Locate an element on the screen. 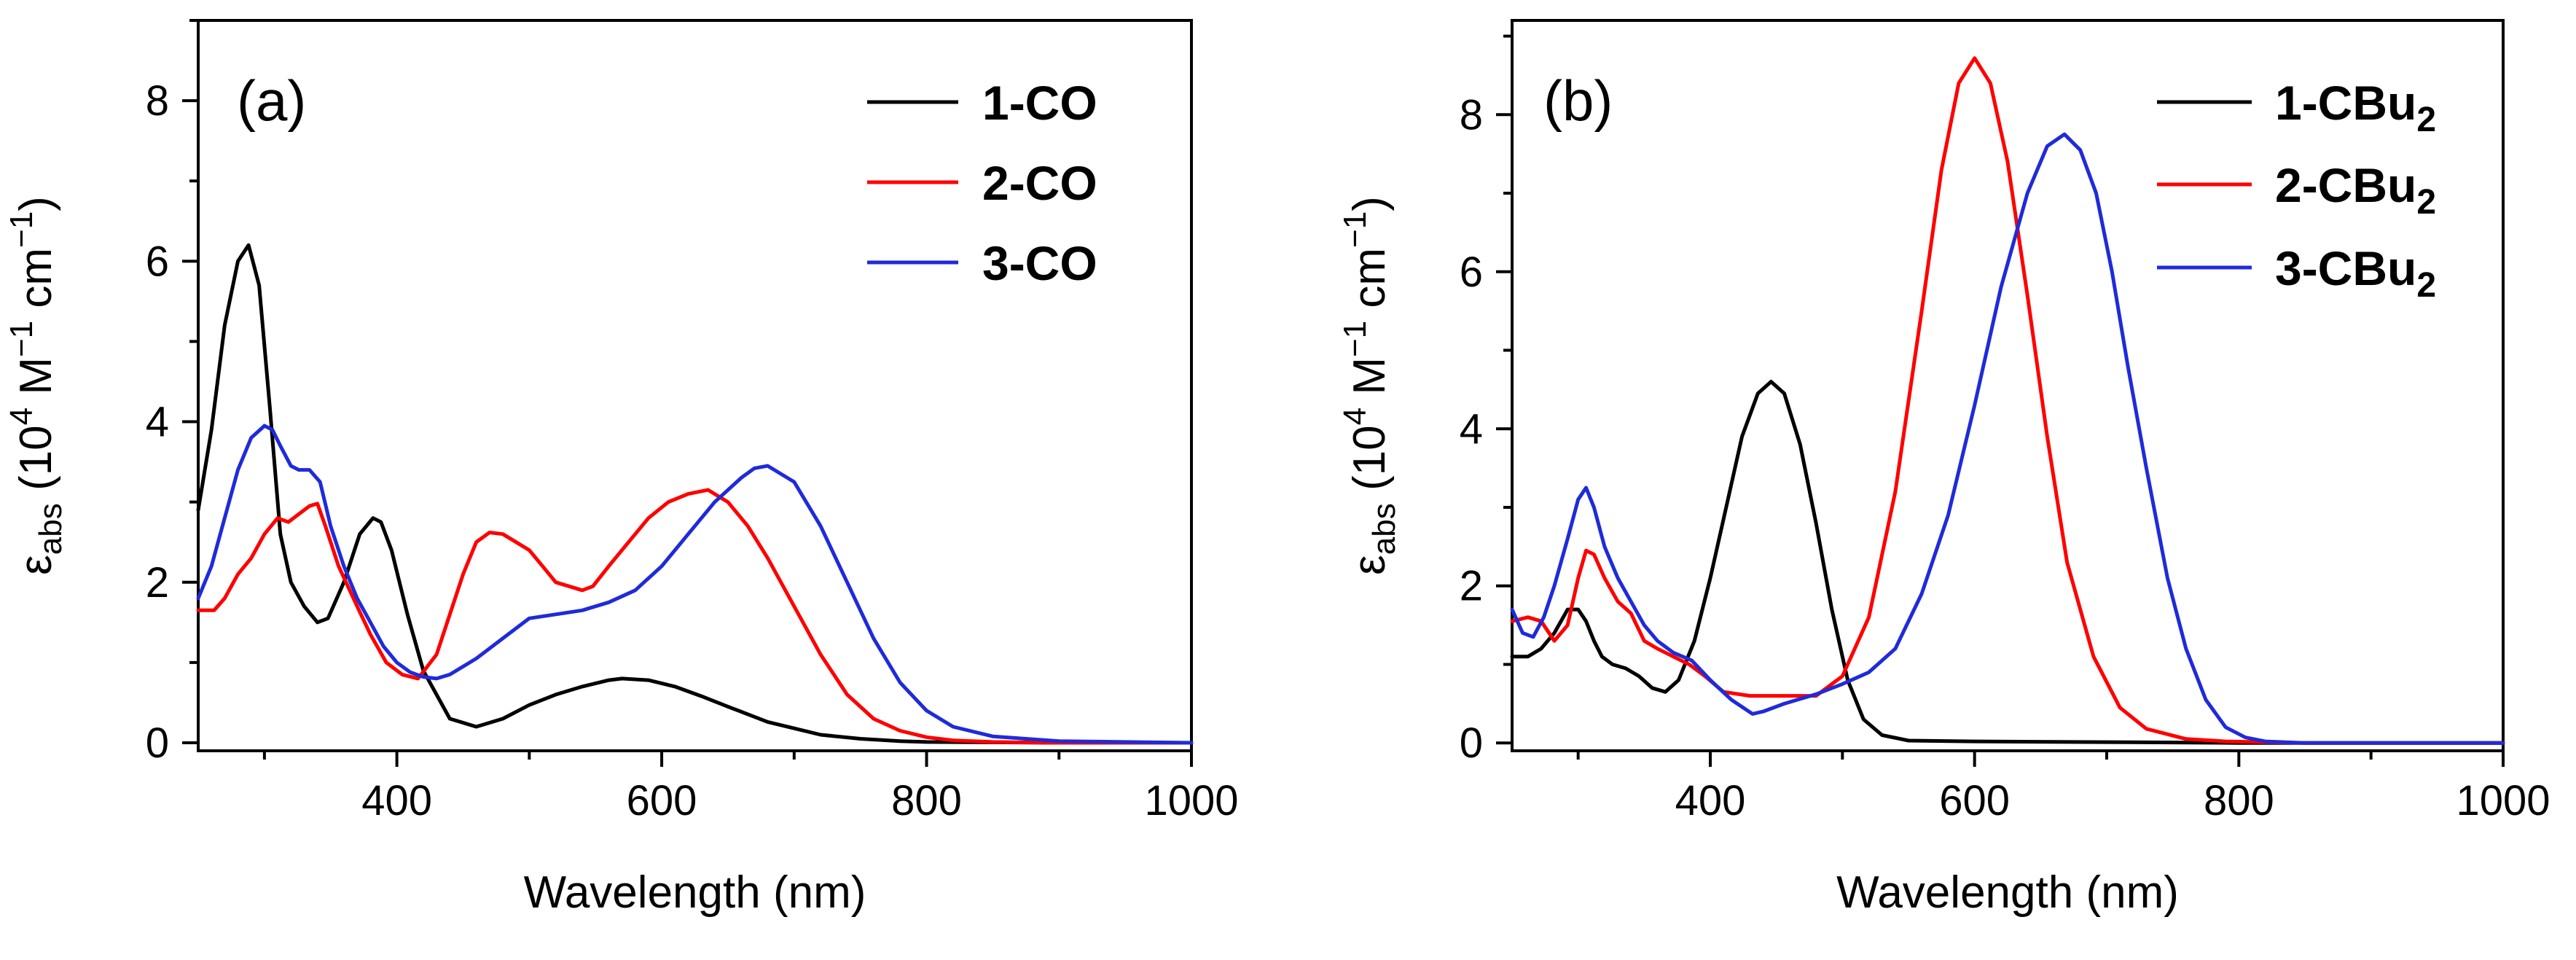 The image size is (2576, 960). legend-label: 1-CBu2 is located at coordinates (2355, 108).